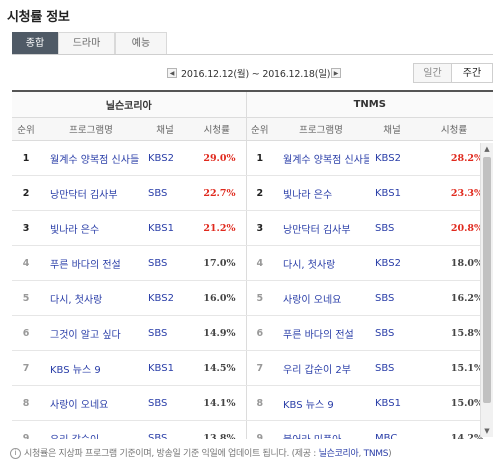  Describe the element at coordinates (336, 73) in the screenshot. I see `next-week-button: ▶` at that location.